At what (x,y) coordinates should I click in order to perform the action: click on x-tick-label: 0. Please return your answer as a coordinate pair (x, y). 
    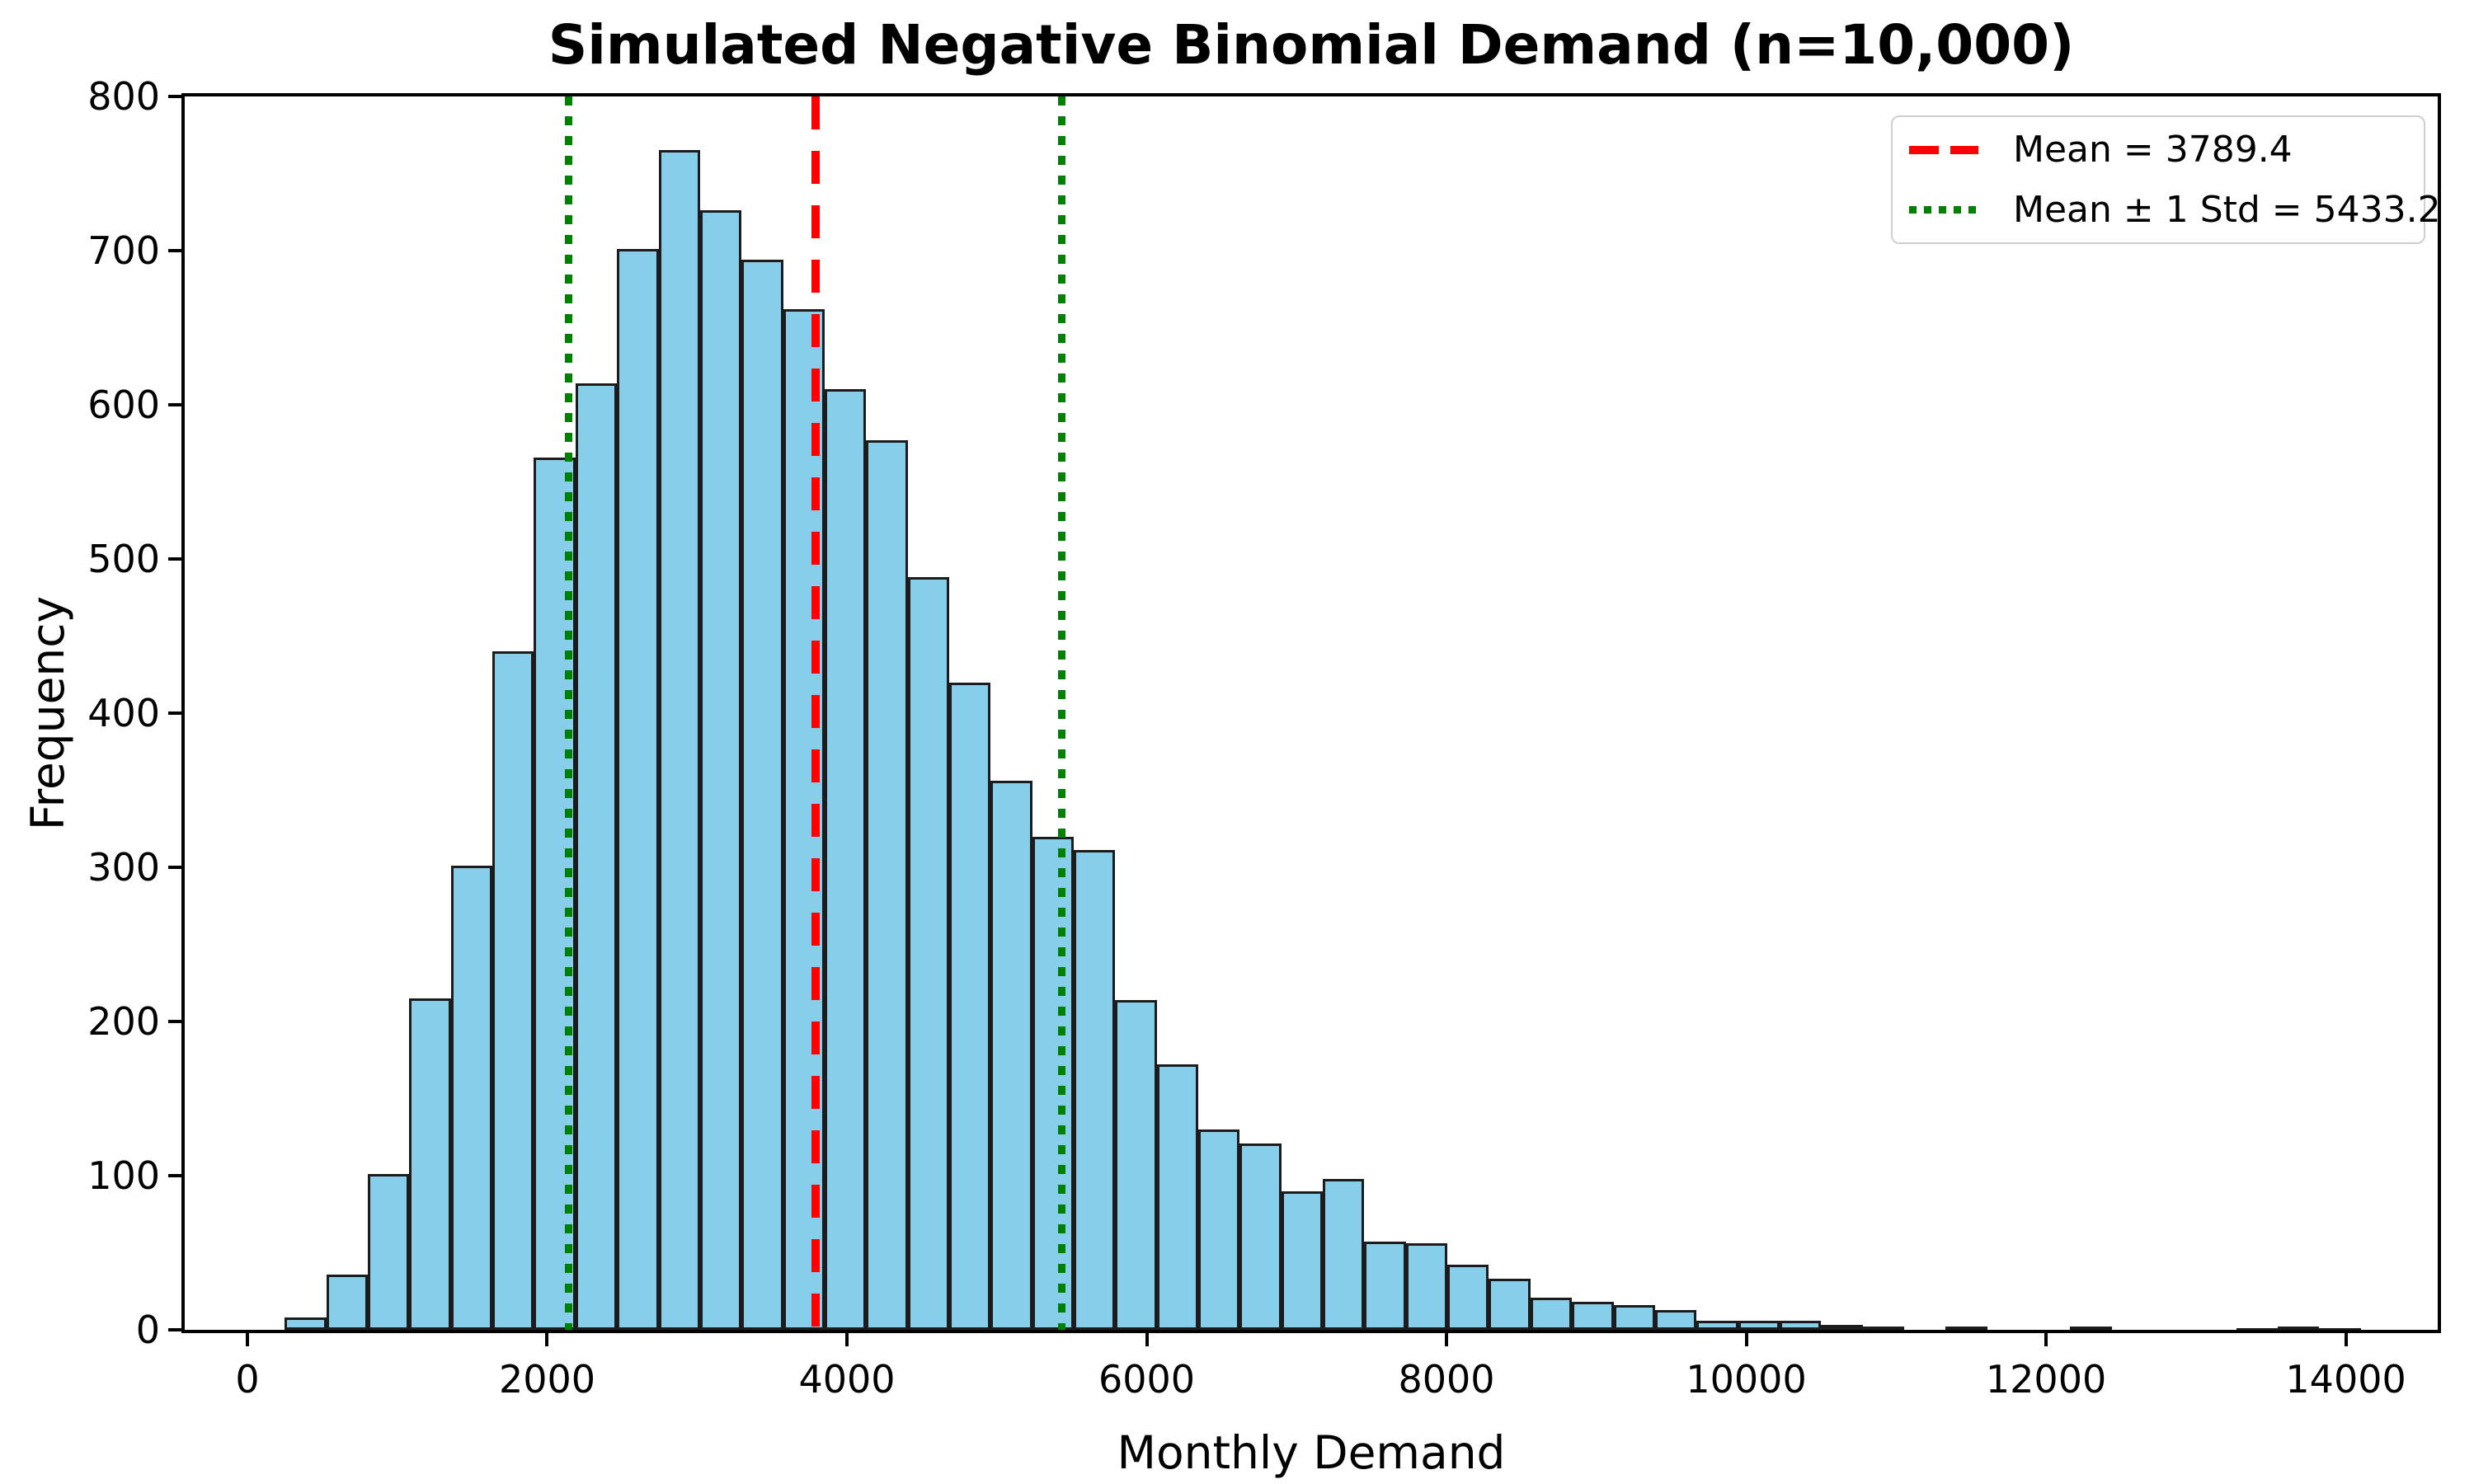
    Looking at the image, I should click on (247, 1379).